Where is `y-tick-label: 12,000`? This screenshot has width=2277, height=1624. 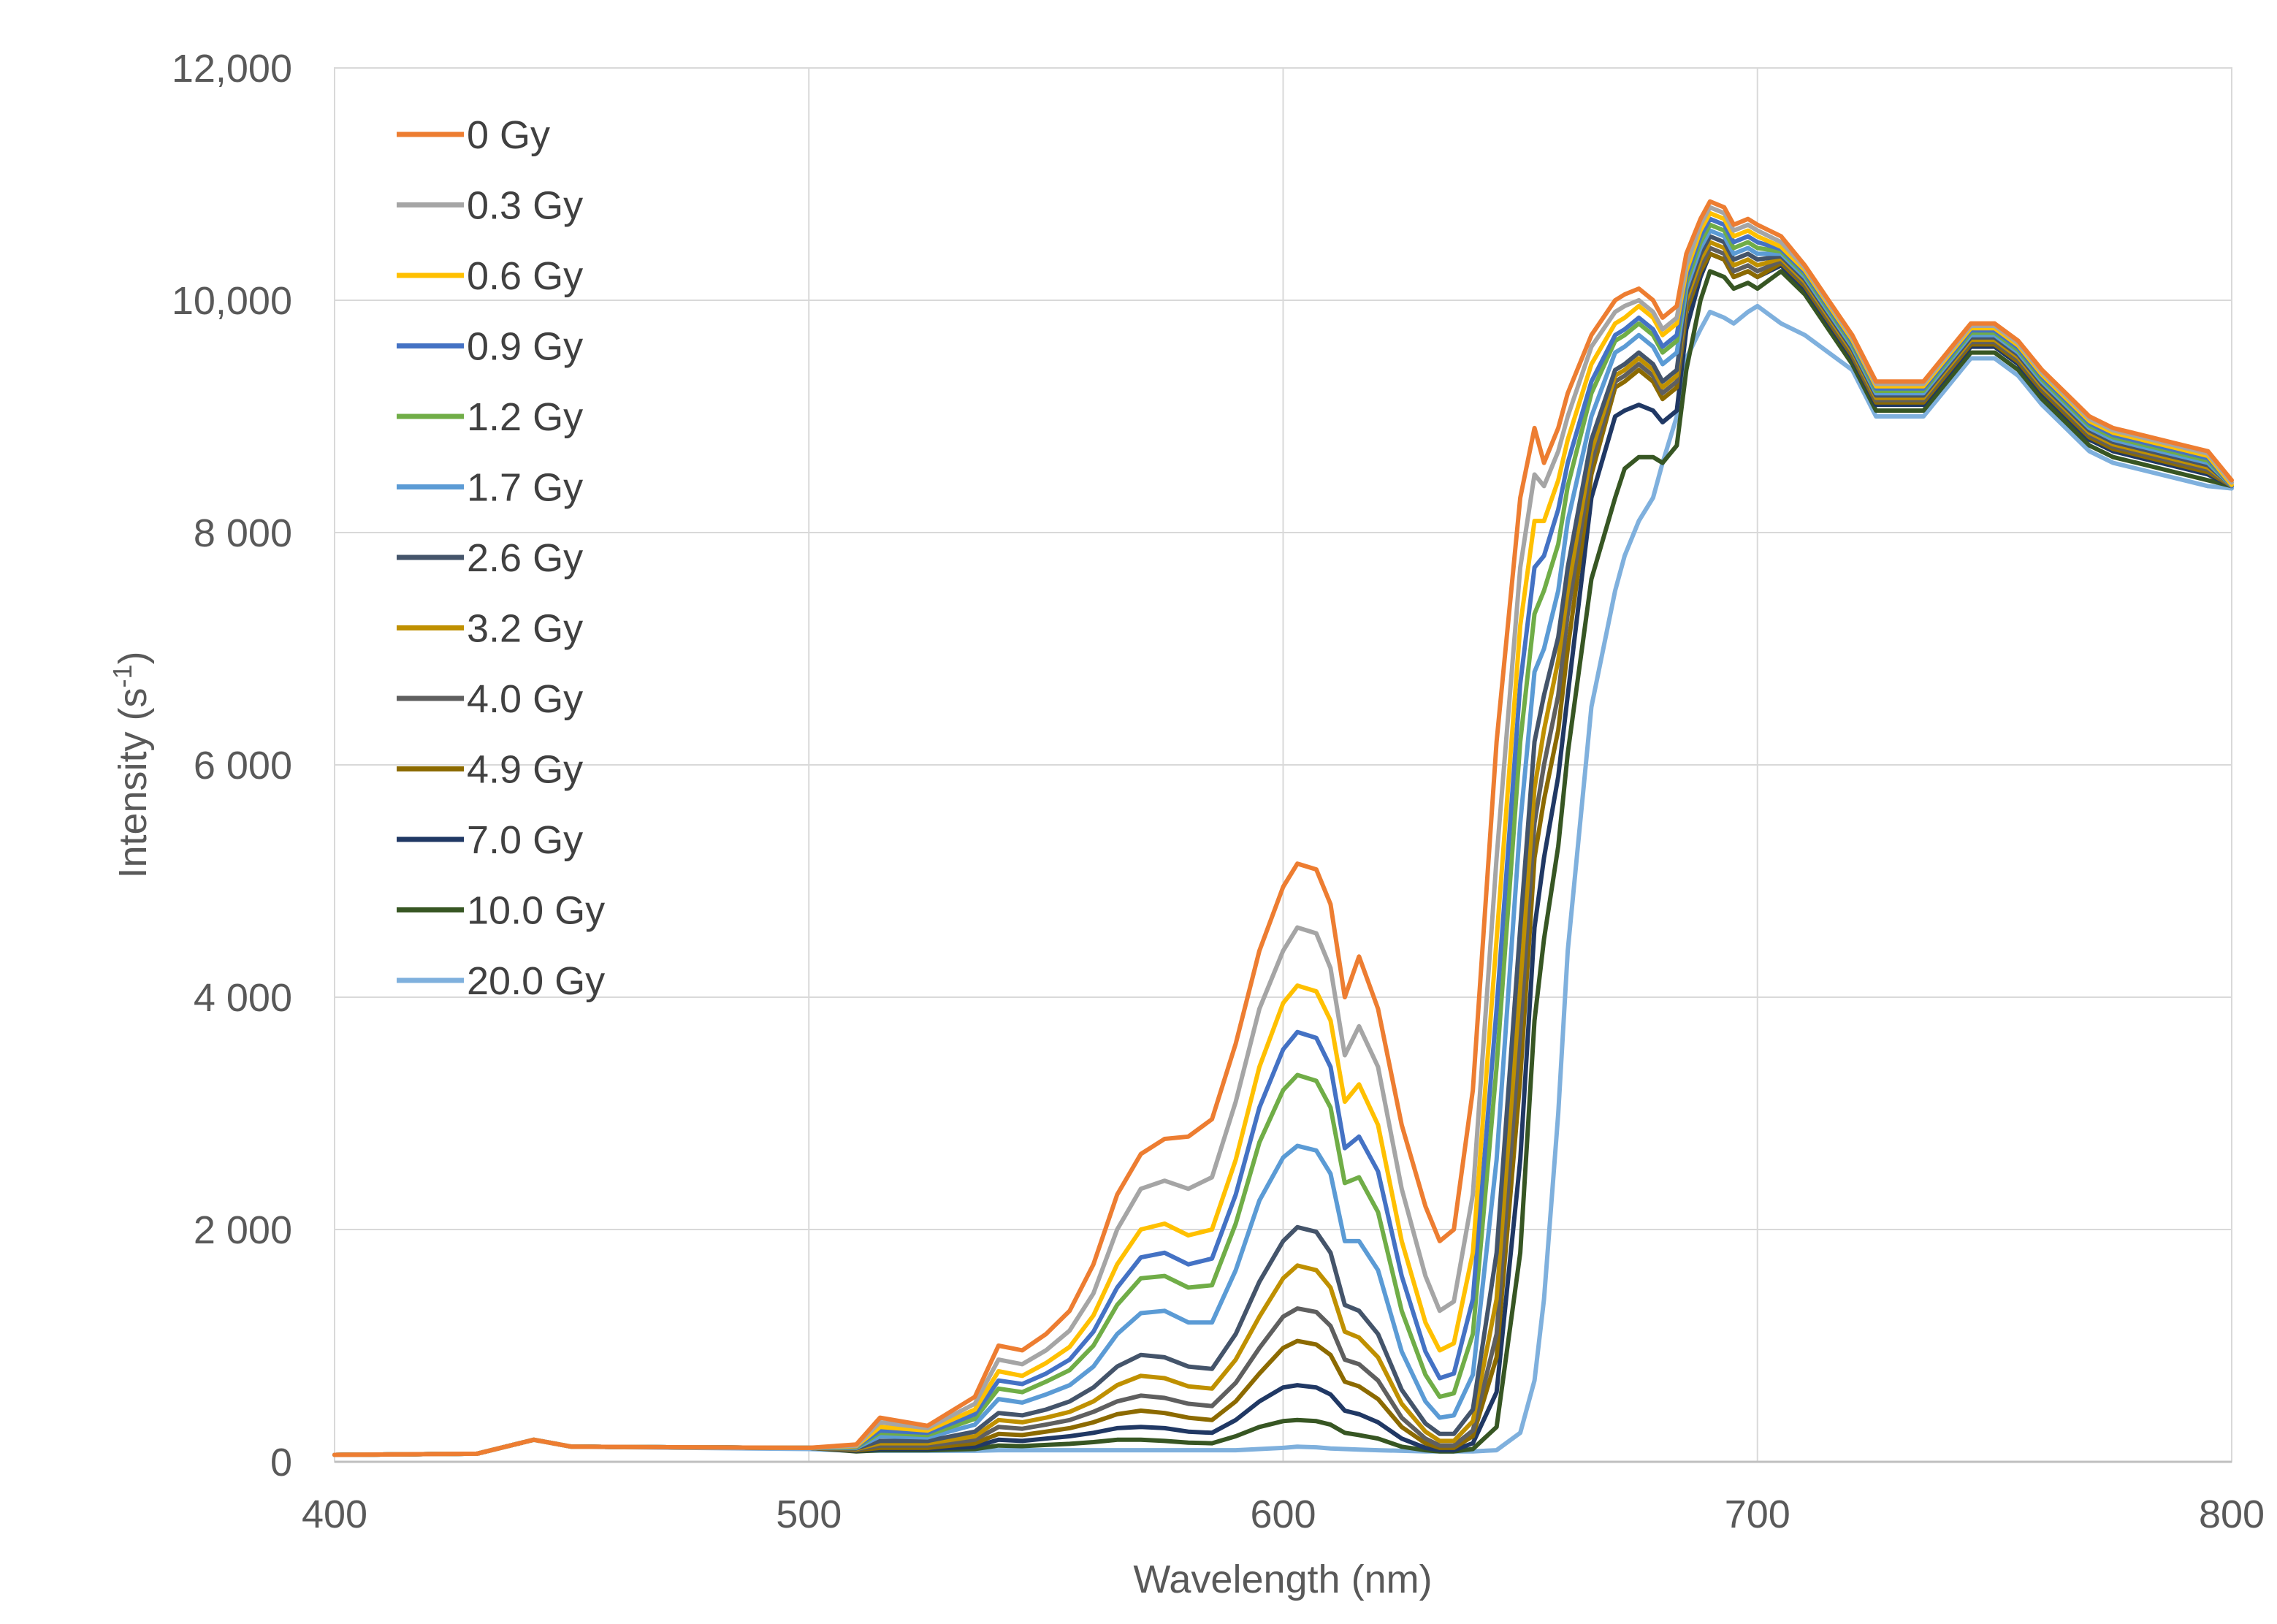
y-tick-label: 12,000 is located at coordinates (232, 69).